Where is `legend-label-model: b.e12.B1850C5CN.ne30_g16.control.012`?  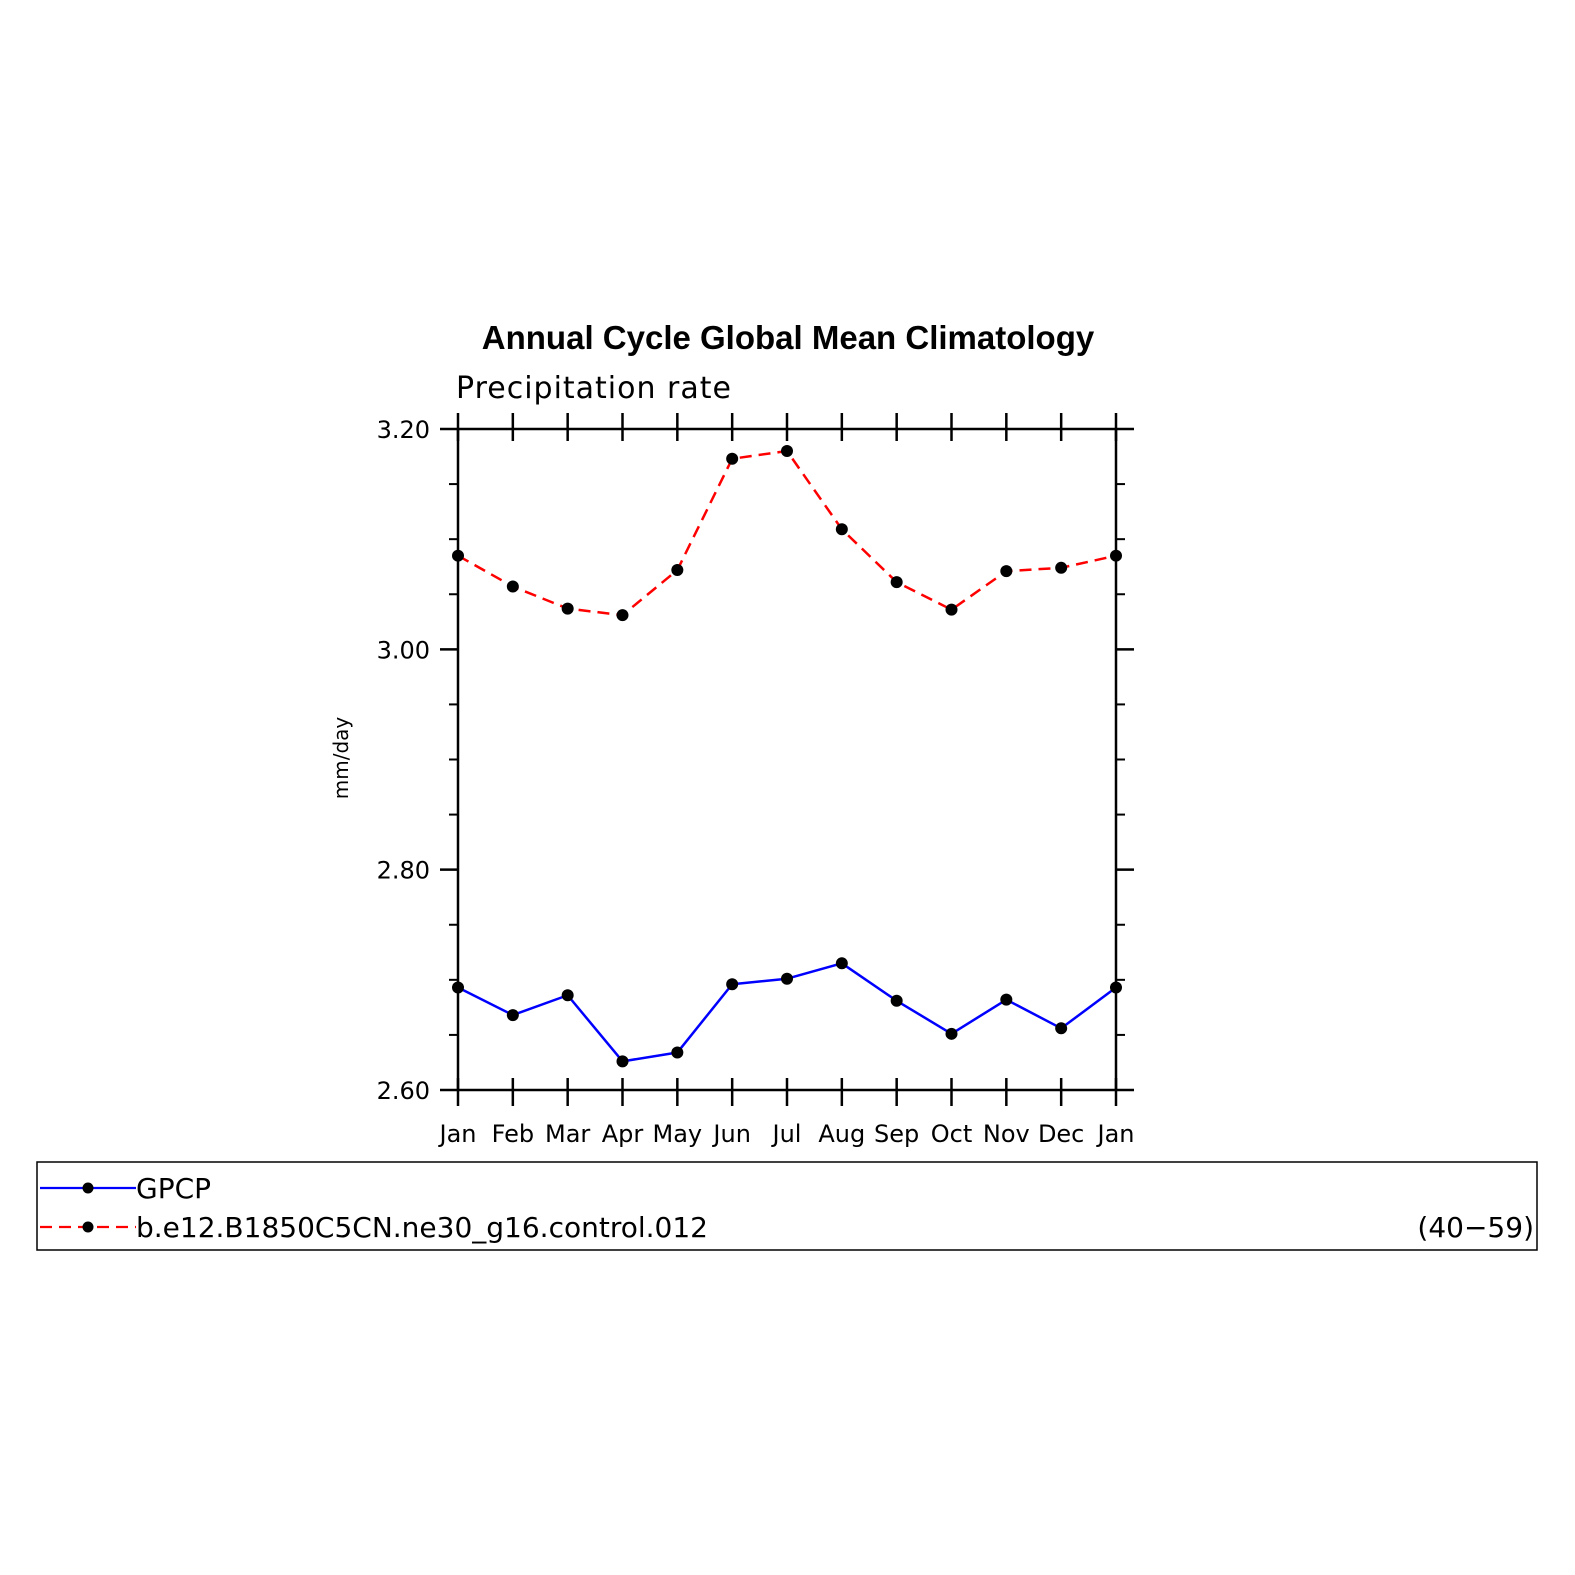 legend-label-model: b.e12.B1850C5CN.ne30_g16.control.012 is located at coordinates (422, 1227).